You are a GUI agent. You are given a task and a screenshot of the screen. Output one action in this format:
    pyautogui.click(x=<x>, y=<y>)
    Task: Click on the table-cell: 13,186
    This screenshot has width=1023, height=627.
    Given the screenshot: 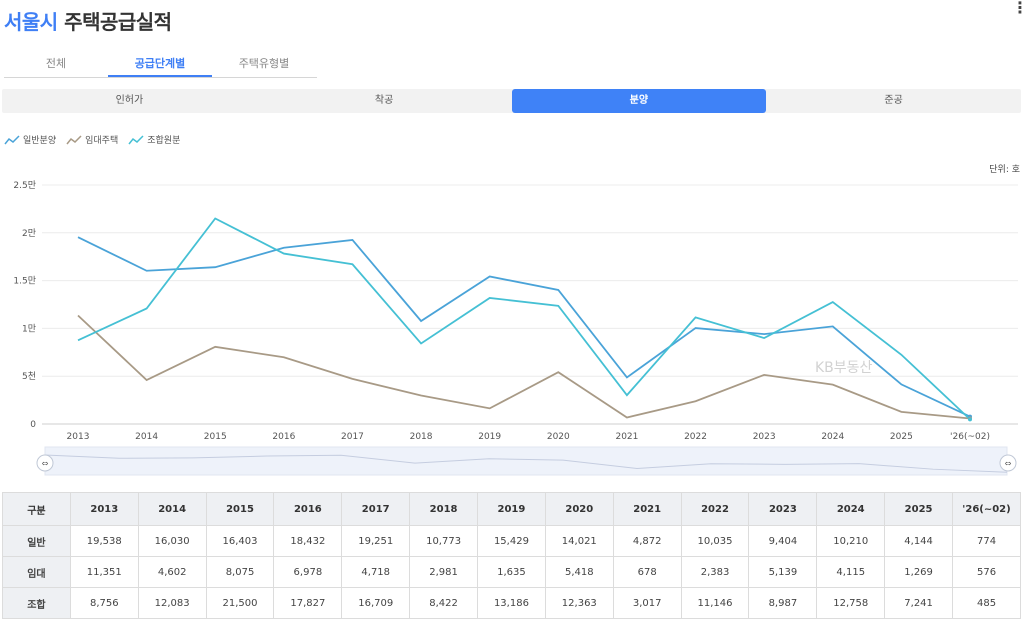 What is the action you would take?
    pyautogui.click(x=511, y=603)
    